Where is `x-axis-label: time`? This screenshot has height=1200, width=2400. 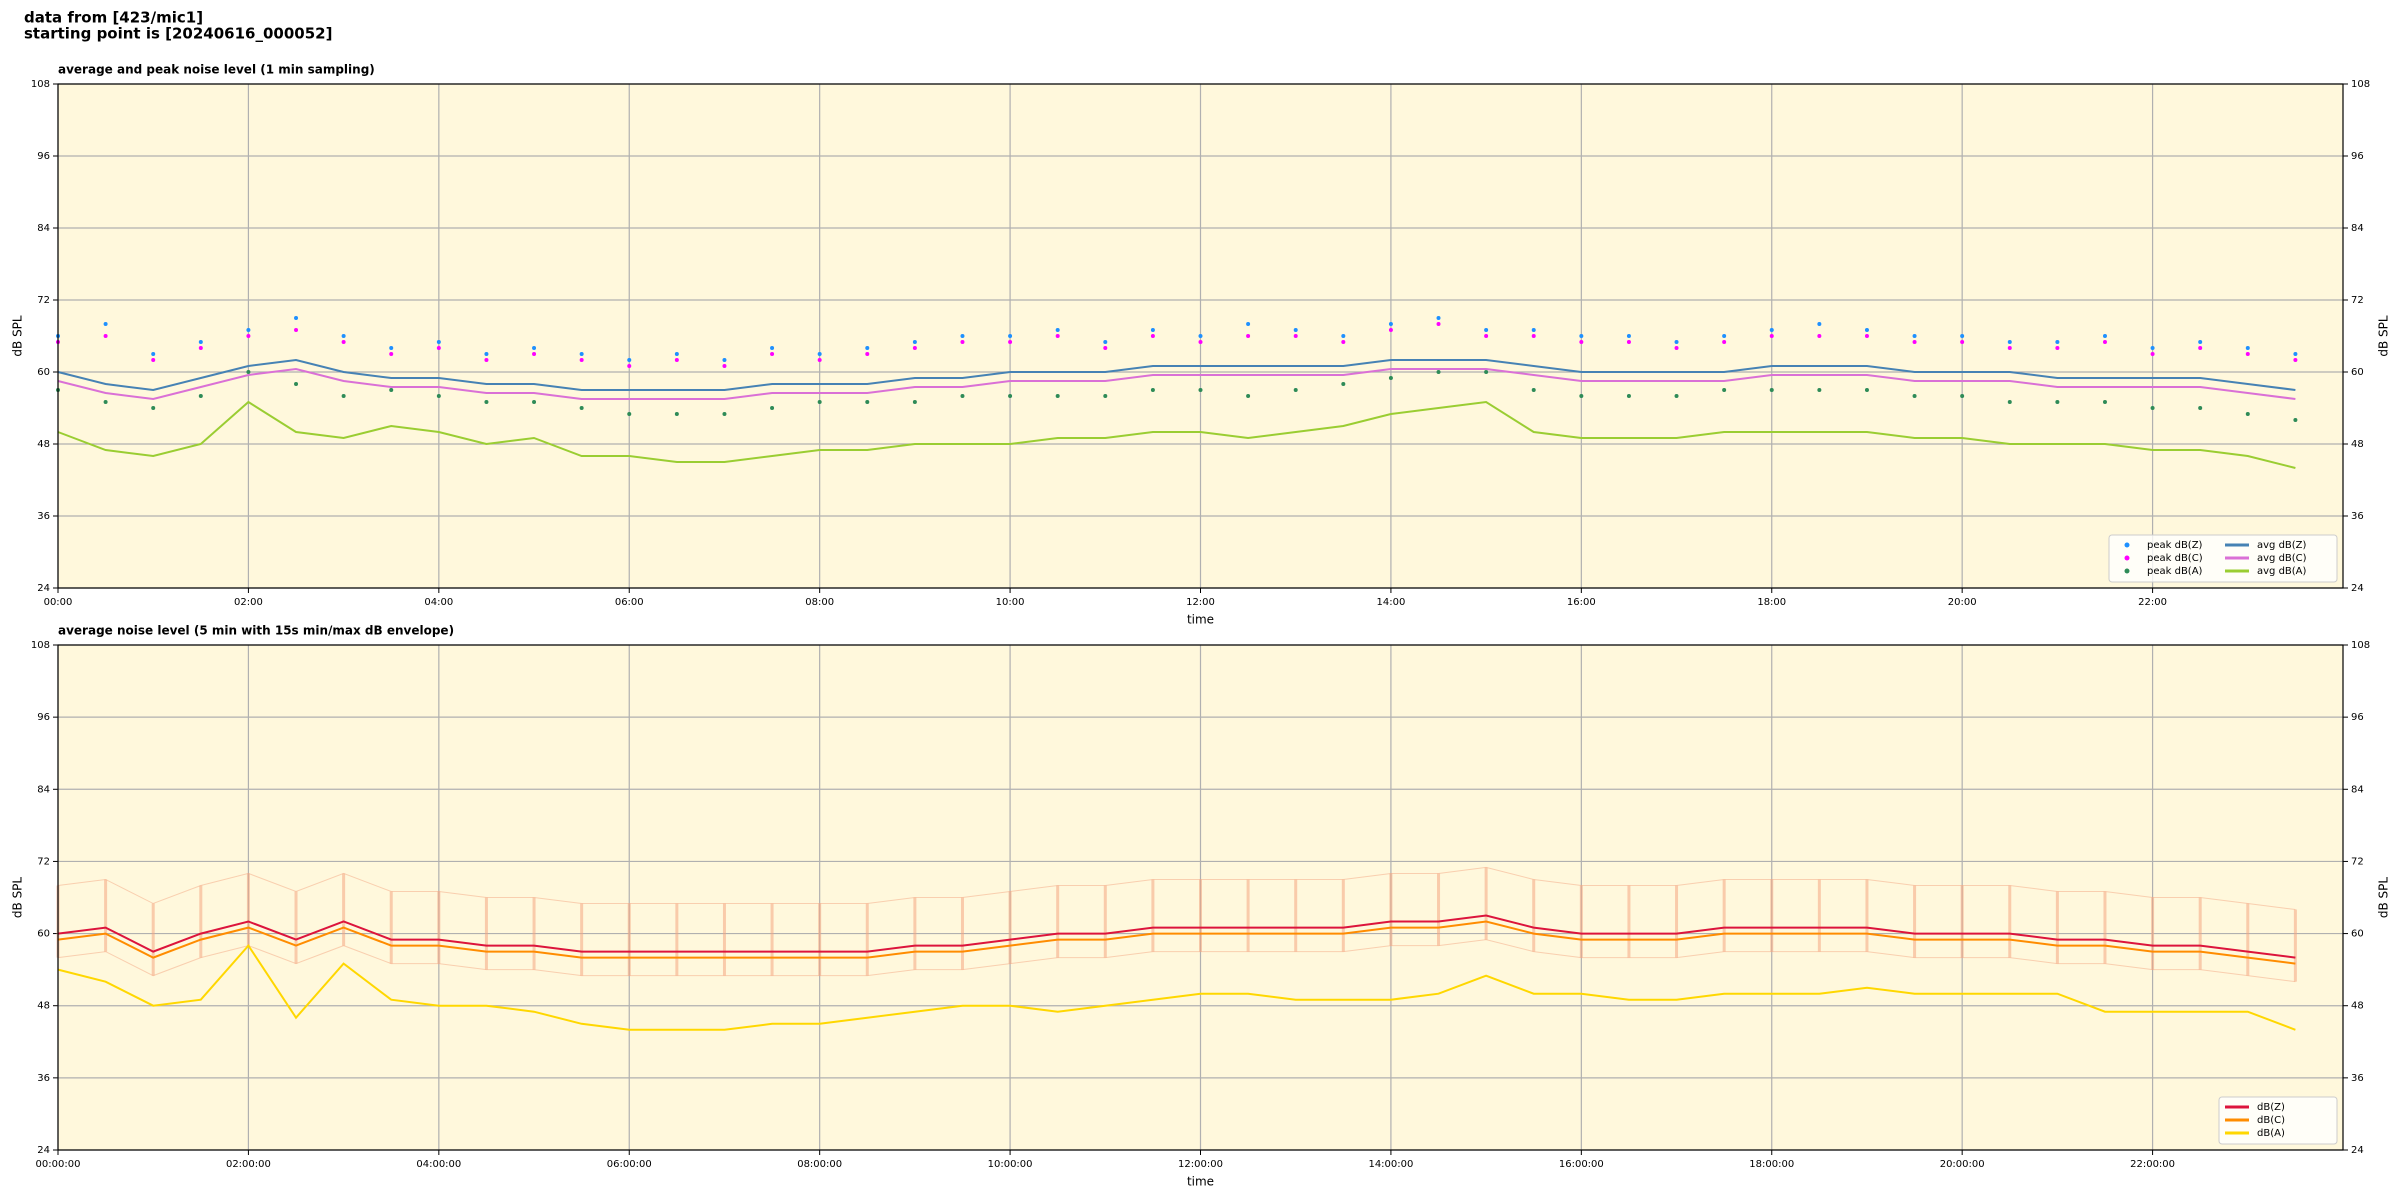 x-axis-label: time is located at coordinates (1200, 620).